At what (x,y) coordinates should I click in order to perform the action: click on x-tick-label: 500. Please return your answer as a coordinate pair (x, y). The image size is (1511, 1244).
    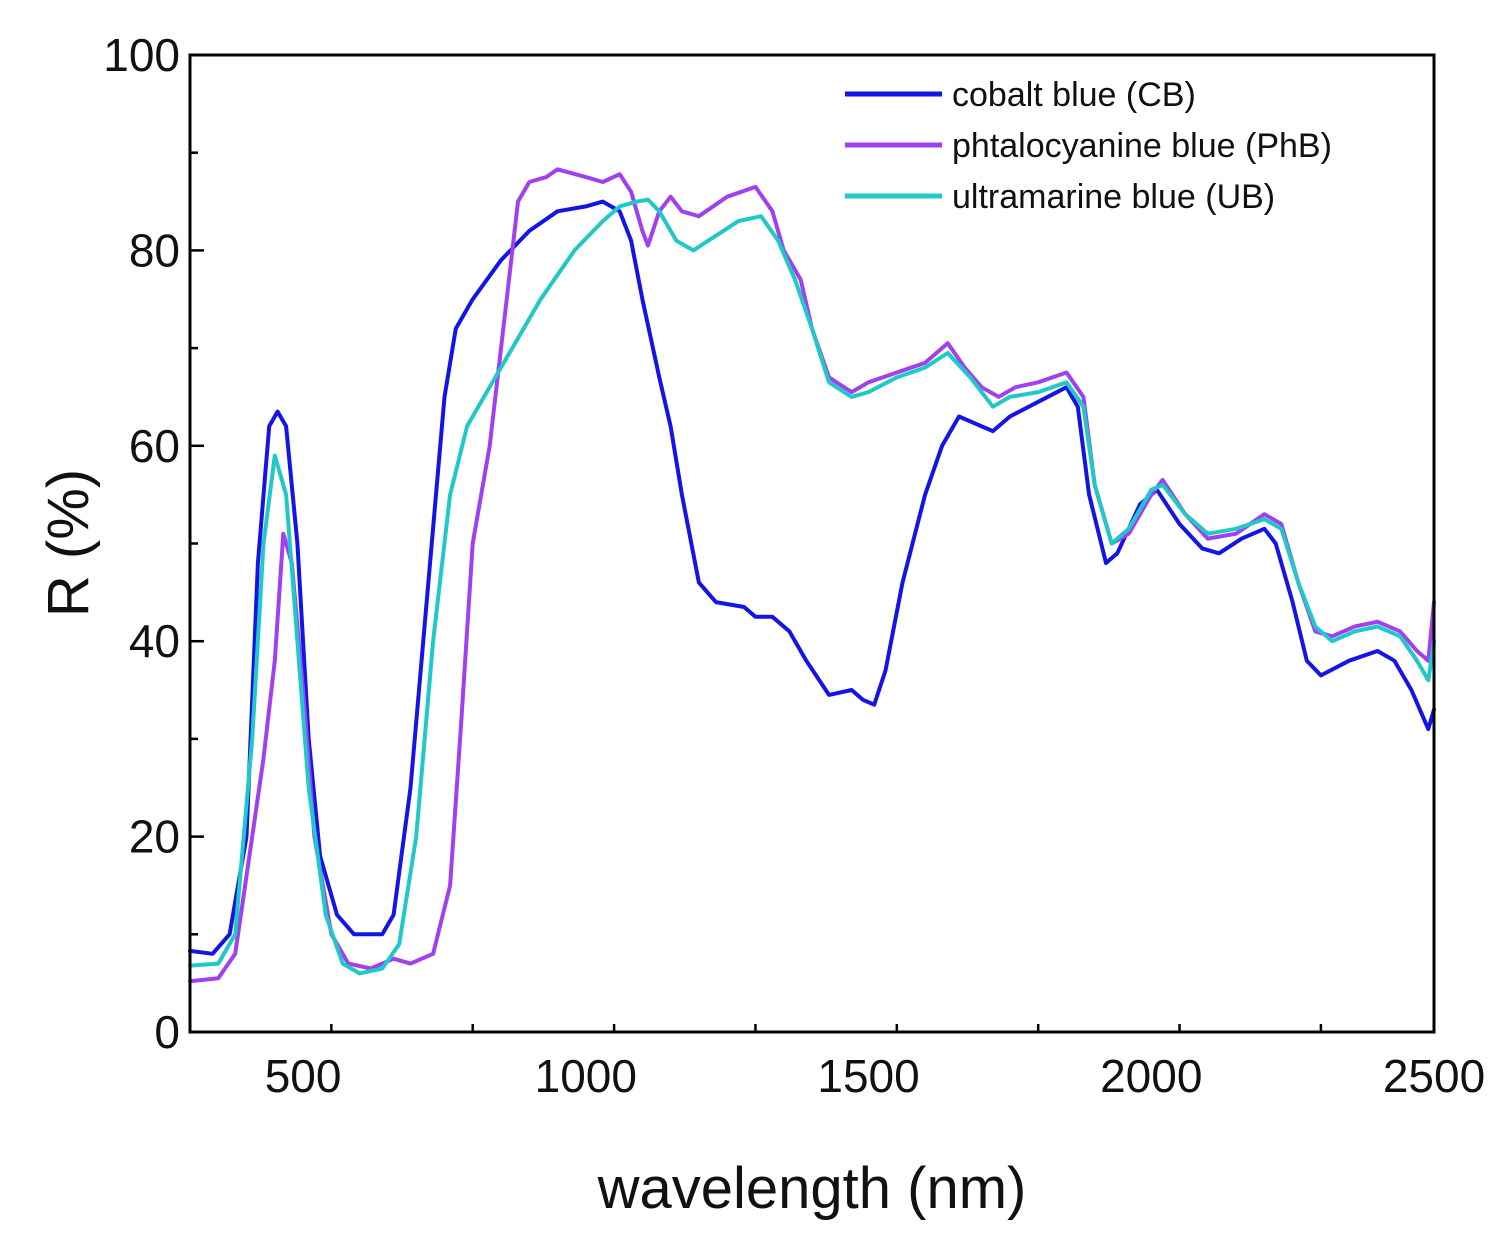
    Looking at the image, I should click on (303, 1076).